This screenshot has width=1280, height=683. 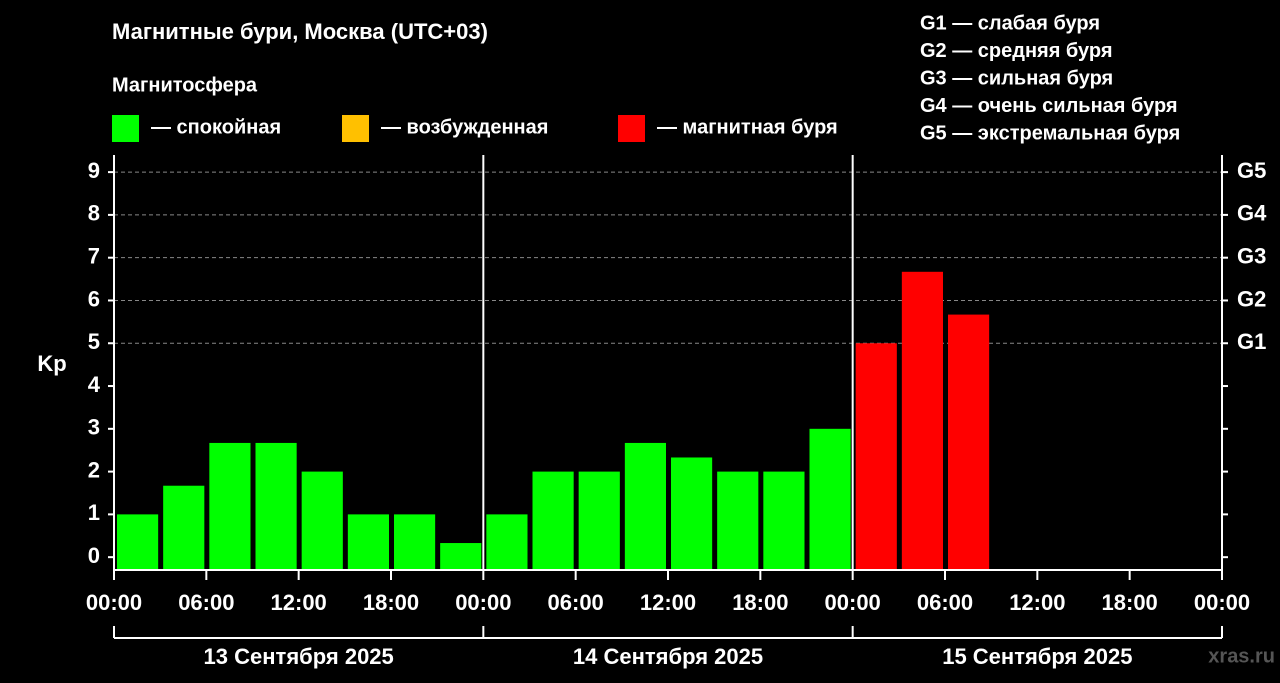 What do you see at coordinates (1251, 341) in the screenshot?
I see `y2-tick-label: G1` at bounding box center [1251, 341].